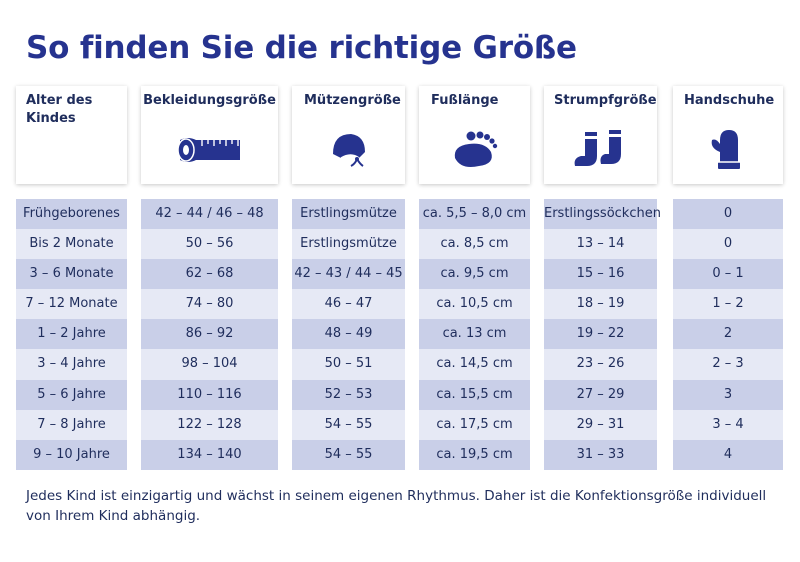  Describe the element at coordinates (352, 100) in the screenshot. I see `header-hat-label: Mützengröße` at that location.